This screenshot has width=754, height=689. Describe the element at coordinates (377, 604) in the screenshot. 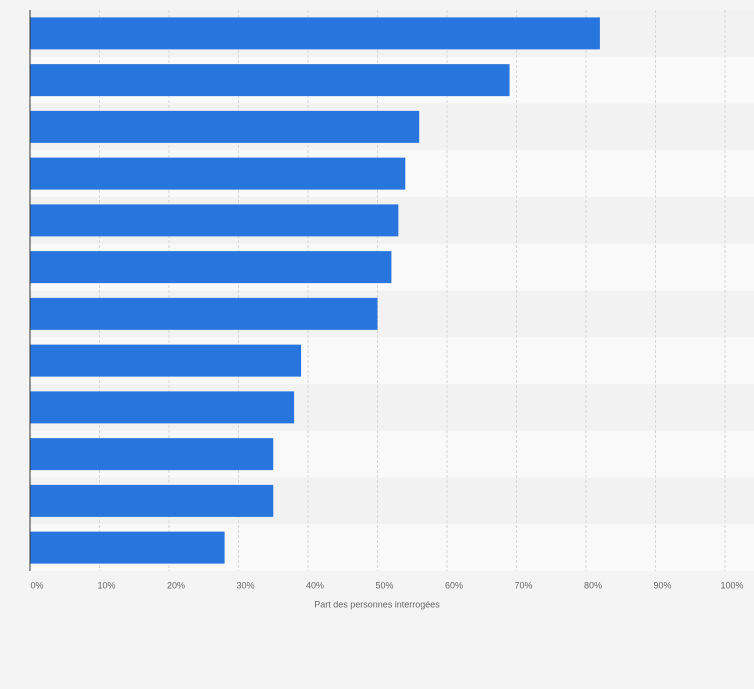

I see `x-axis-label: Part des personnes interrogées` at that location.